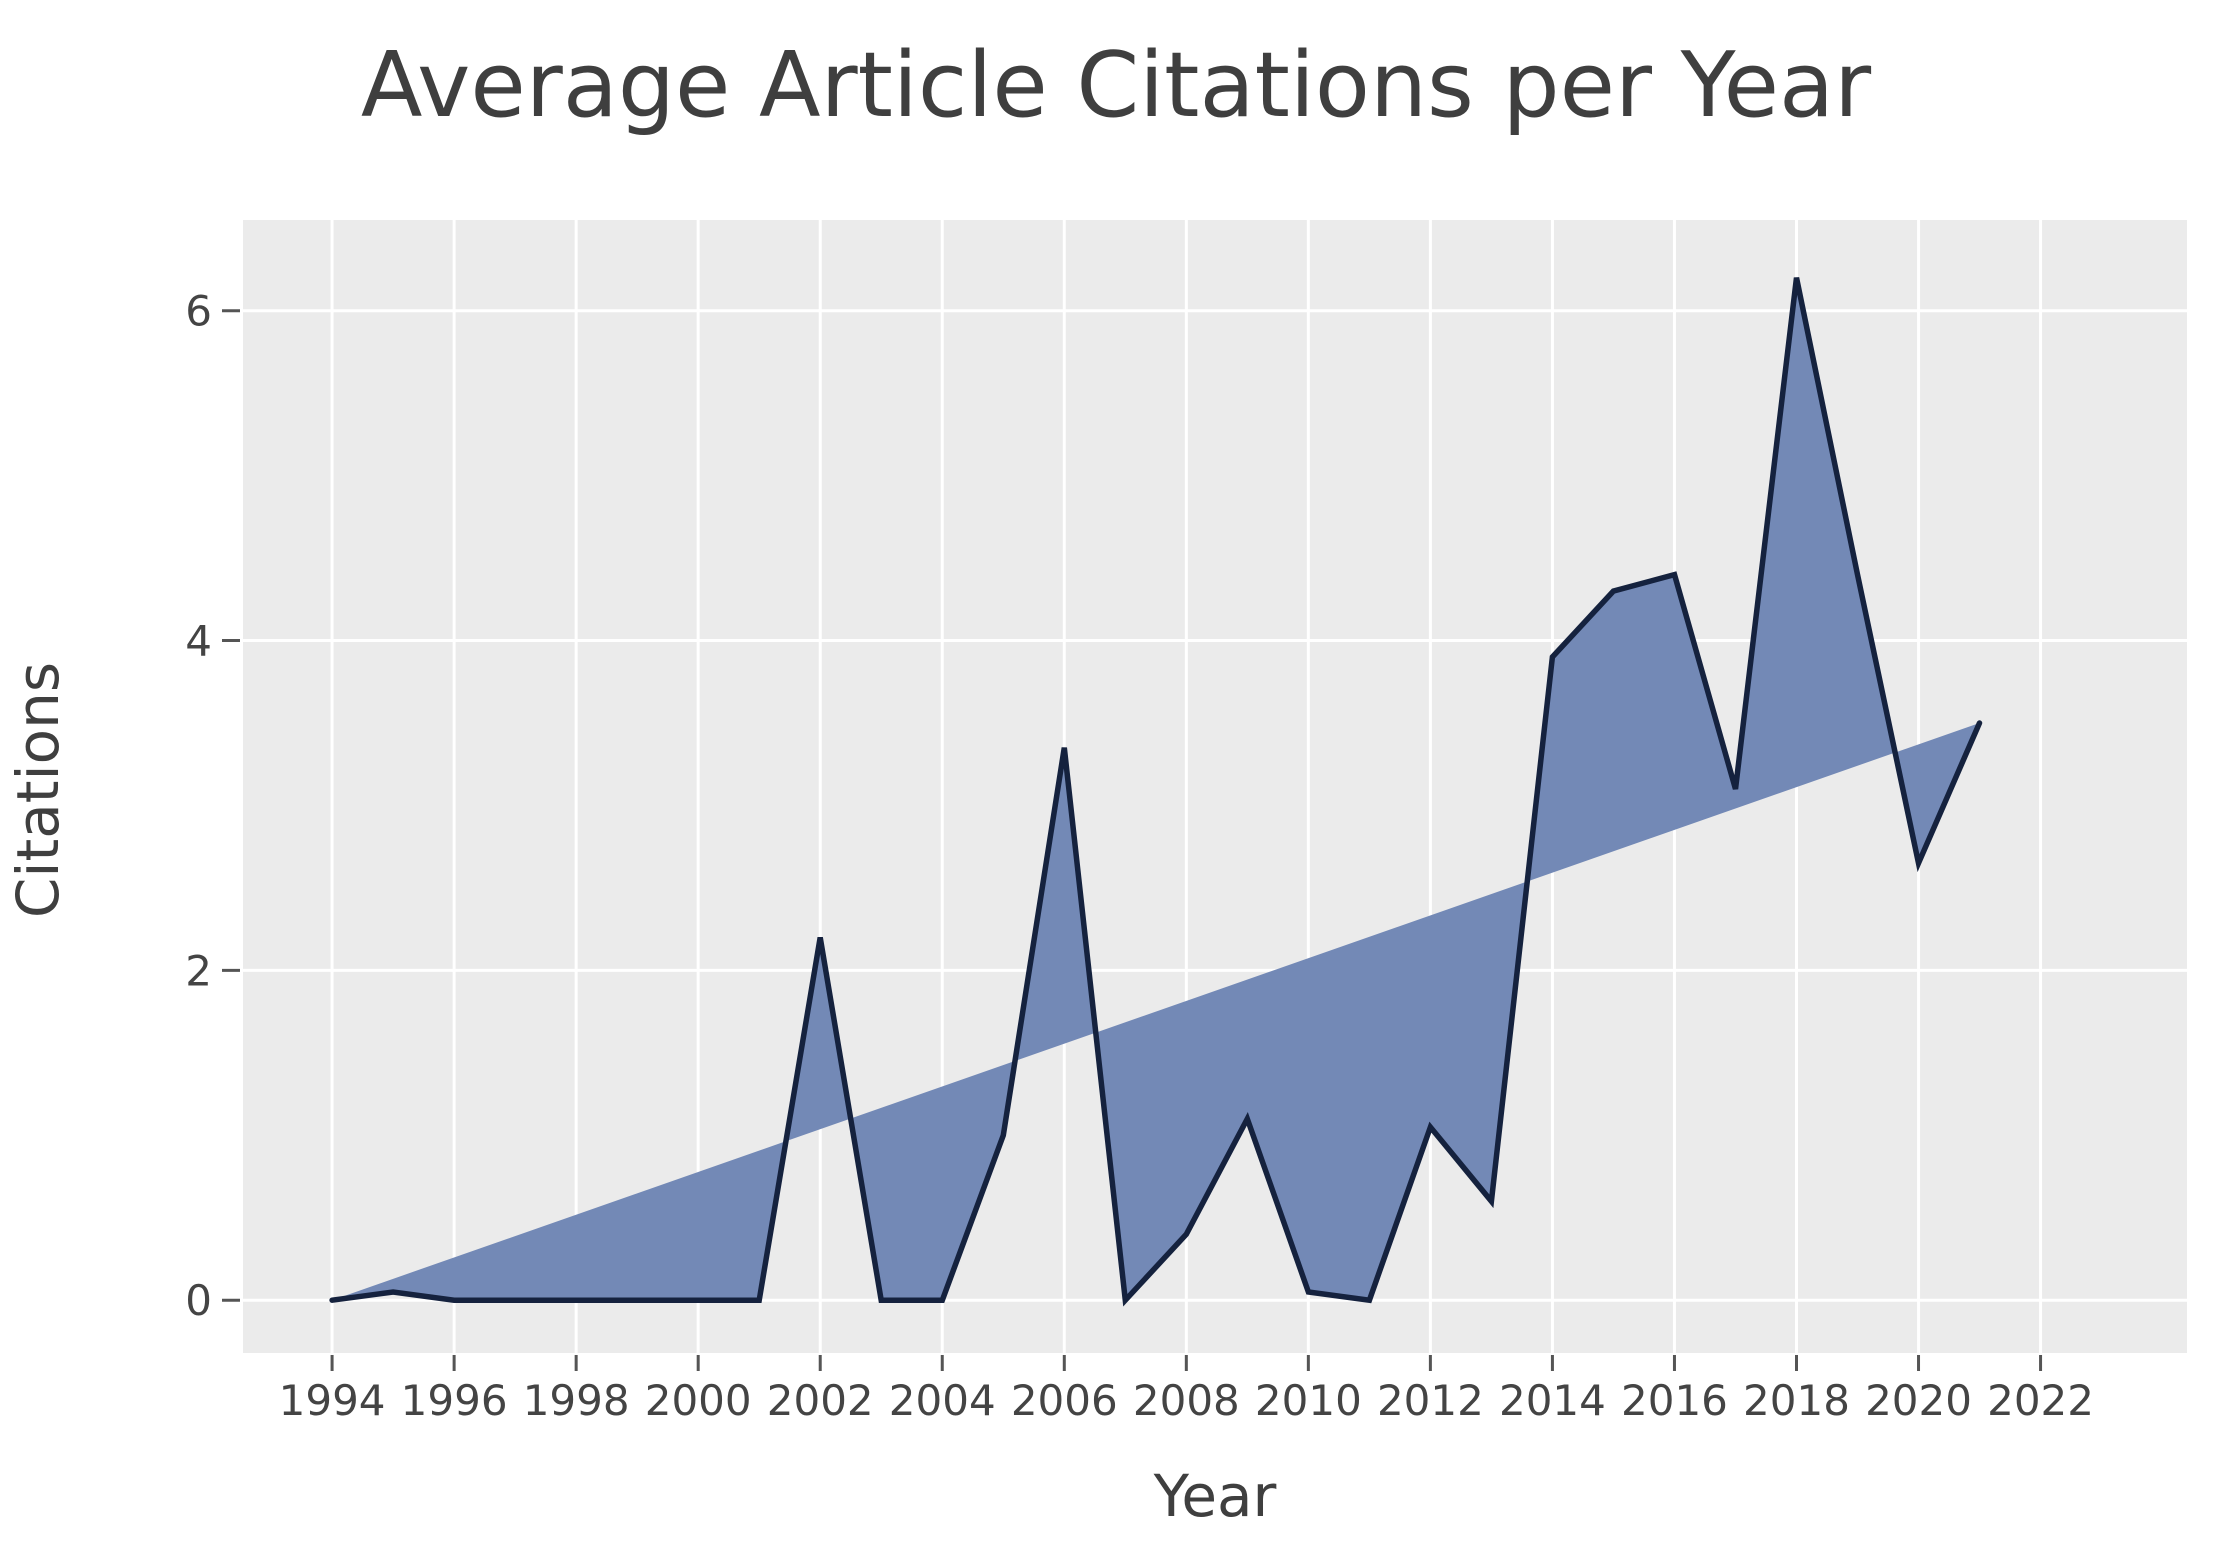 The image size is (2232, 1541). Describe the element at coordinates (942, 1400) in the screenshot. I see `x-tick-label: 2004` at that location.